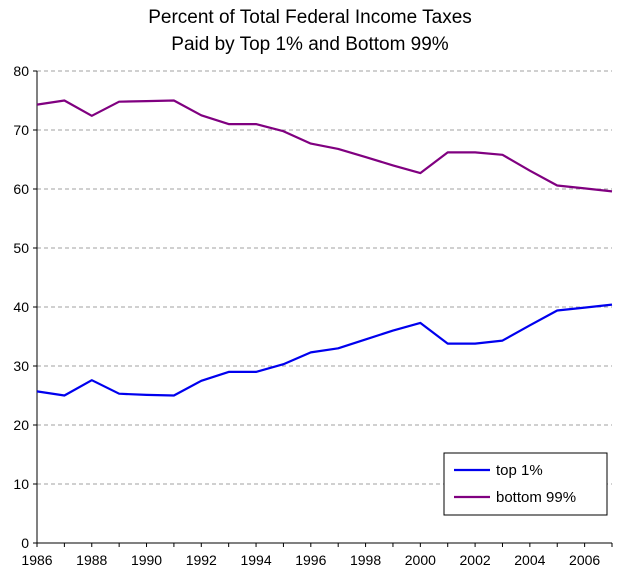  I want to click on x-tick-label-1998: 1998, so click(365, 560).